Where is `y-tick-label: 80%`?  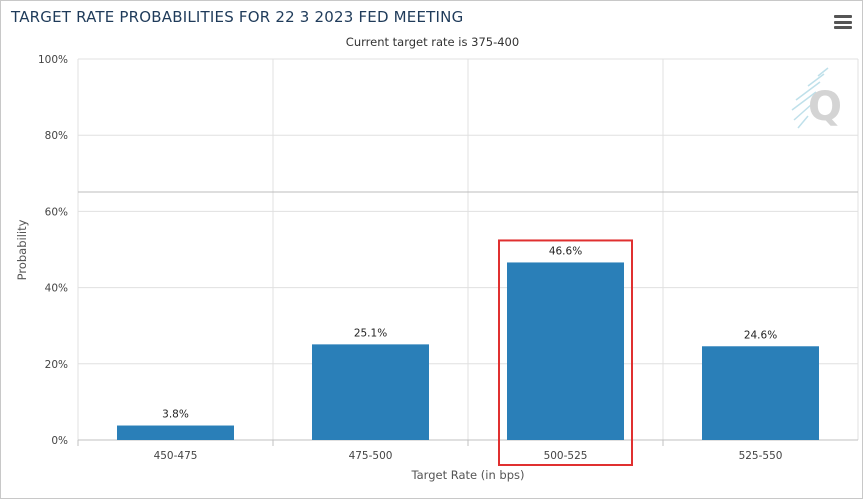 y-tick-label: 80% is located at coordinates (56, 136).